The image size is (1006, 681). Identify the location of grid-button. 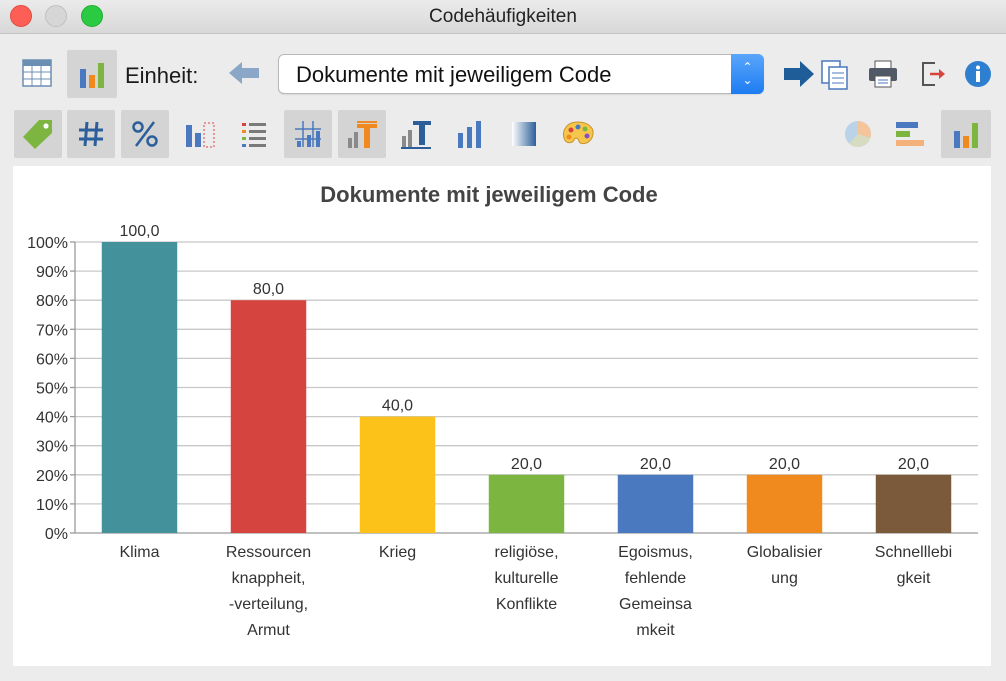
(308, 134).